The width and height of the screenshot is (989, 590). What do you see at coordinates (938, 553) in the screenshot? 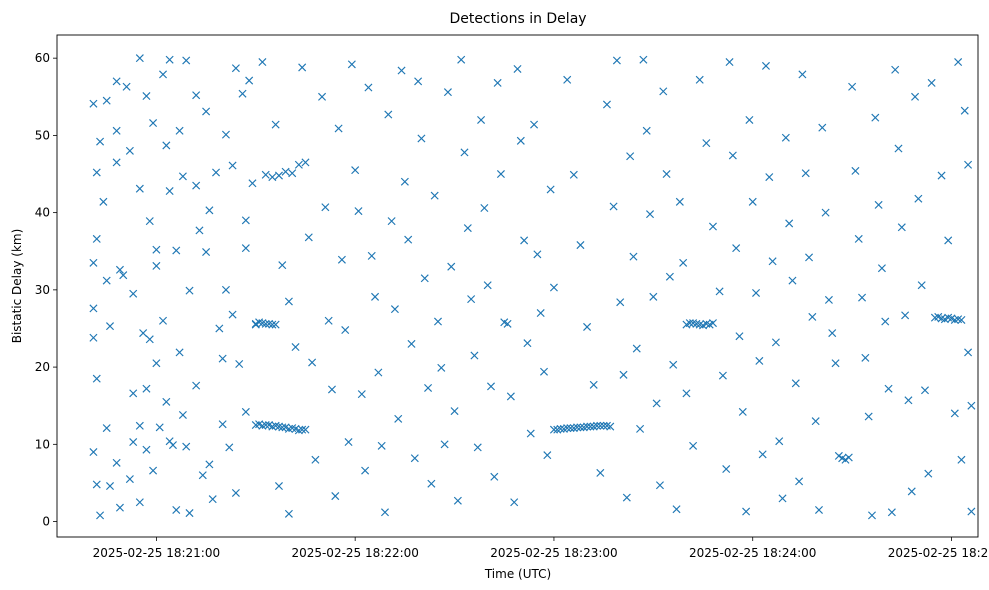
I see `x-tick-label: 2025-02-25 18:25:00` at bounding box center [938, 553].